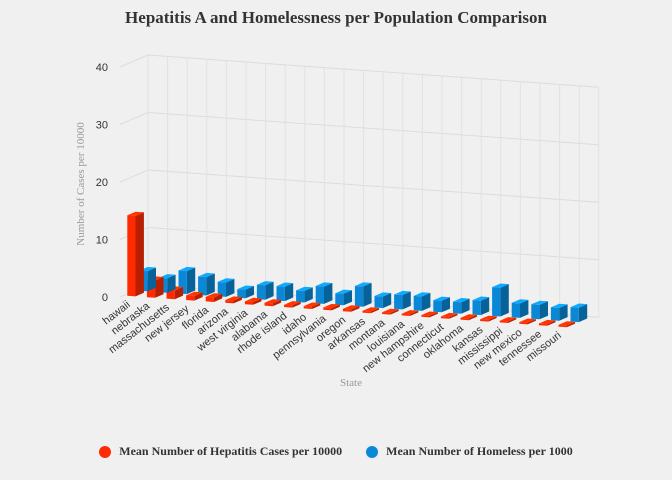 The width and height of the screenshot is (672, 480). I want to click on legend-marker-hepatitis, so click(105, 451).